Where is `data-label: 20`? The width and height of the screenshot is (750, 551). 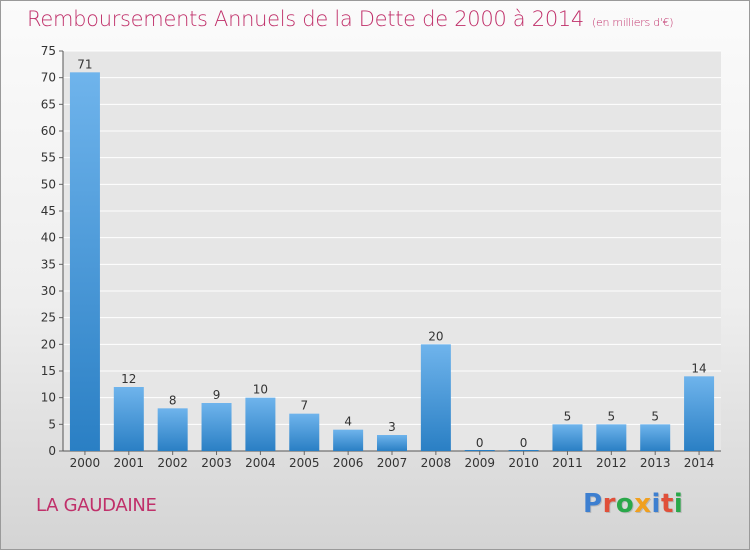
data-label: 20 is located at coordinates (435, 336).